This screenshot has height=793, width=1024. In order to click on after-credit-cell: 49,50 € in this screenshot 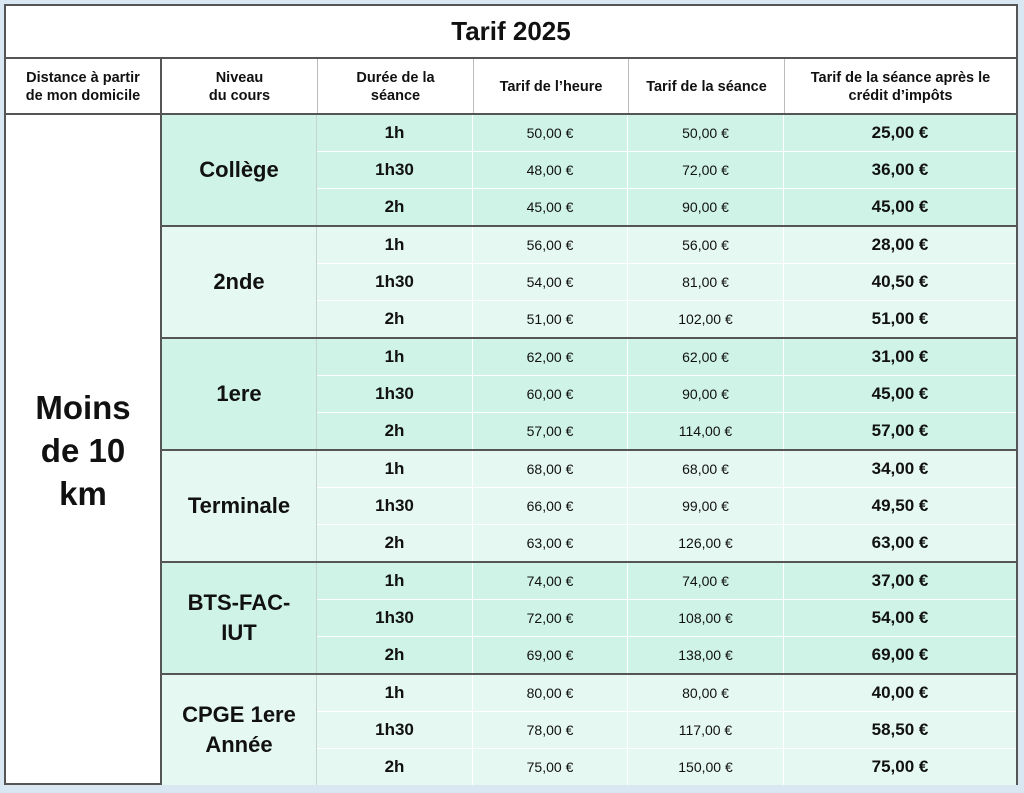, I will do `click(900, 505)`.